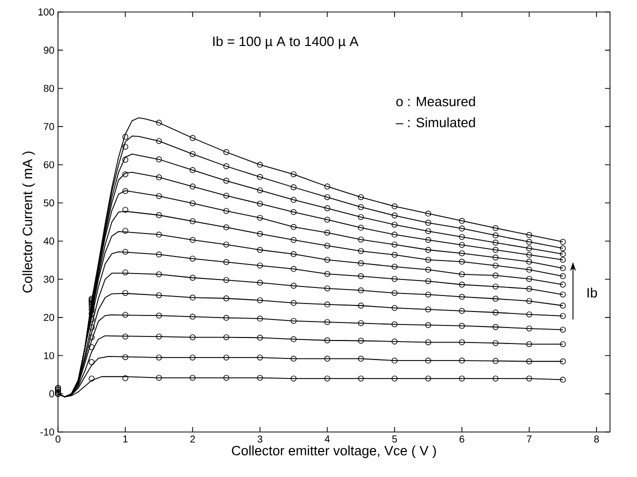 This screenshot has height=477, width=637. What do you see at coordinates (592, 293) in the screenshot?
I see `annotation: Ib` at bounding box center [592, 293].